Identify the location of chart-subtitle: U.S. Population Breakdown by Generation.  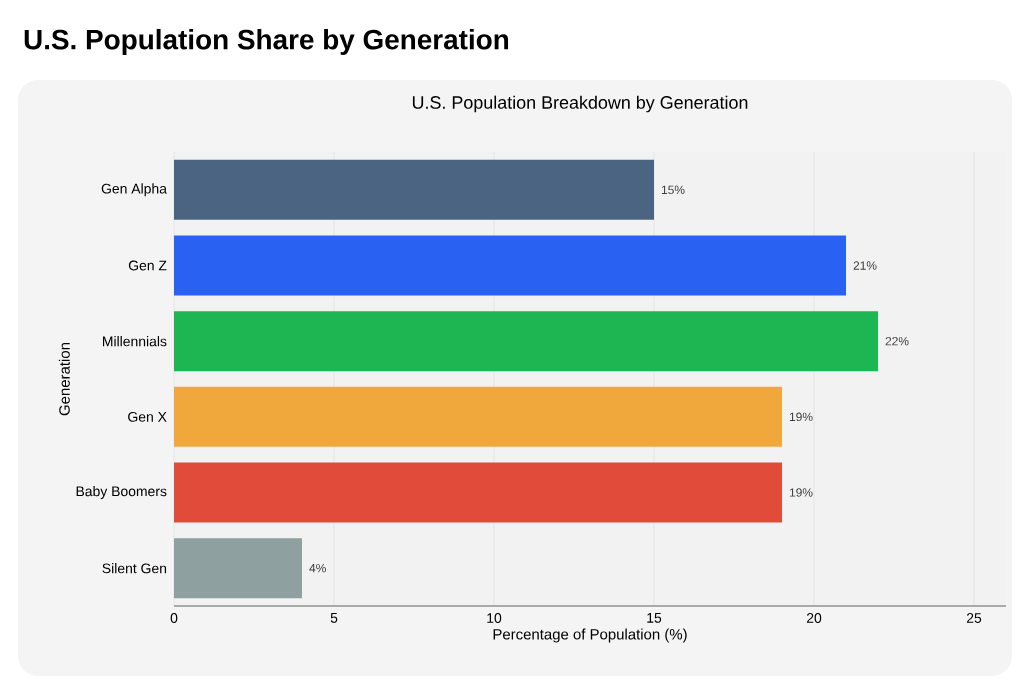
(580, 104).